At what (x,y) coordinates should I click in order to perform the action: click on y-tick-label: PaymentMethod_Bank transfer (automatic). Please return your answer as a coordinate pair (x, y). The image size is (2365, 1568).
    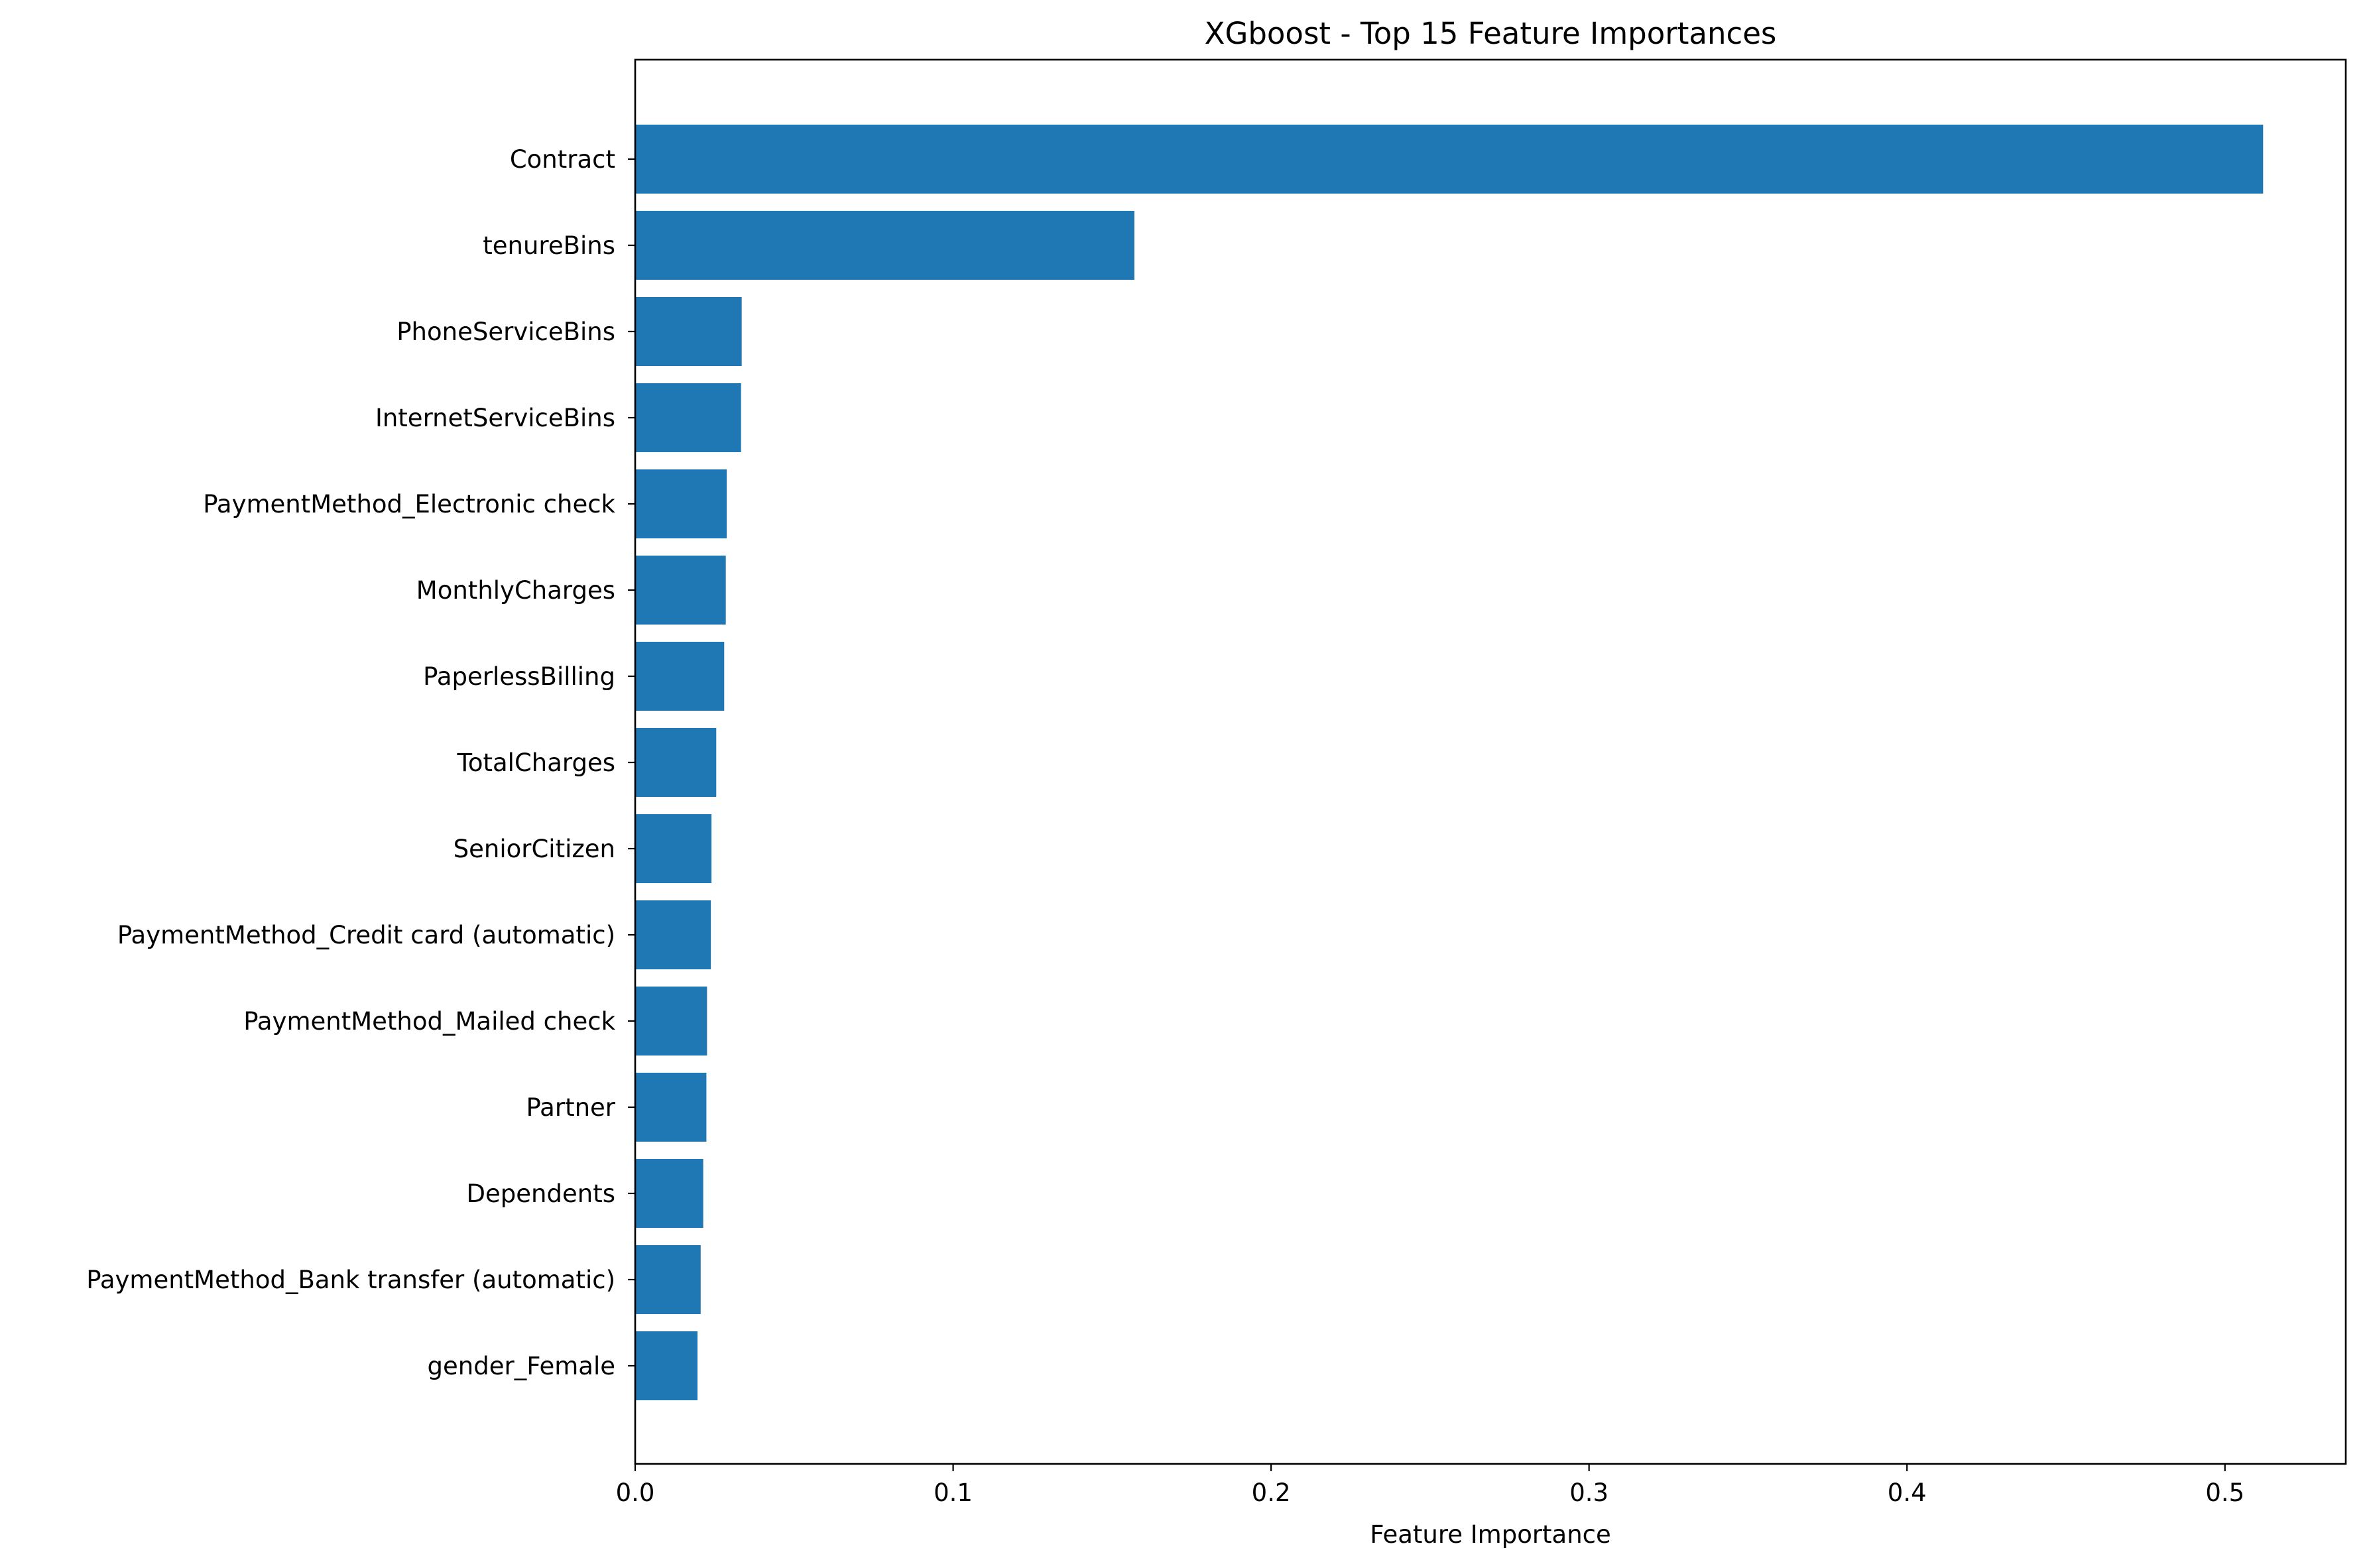
    Looking at the image, I should click on (350, 1280).